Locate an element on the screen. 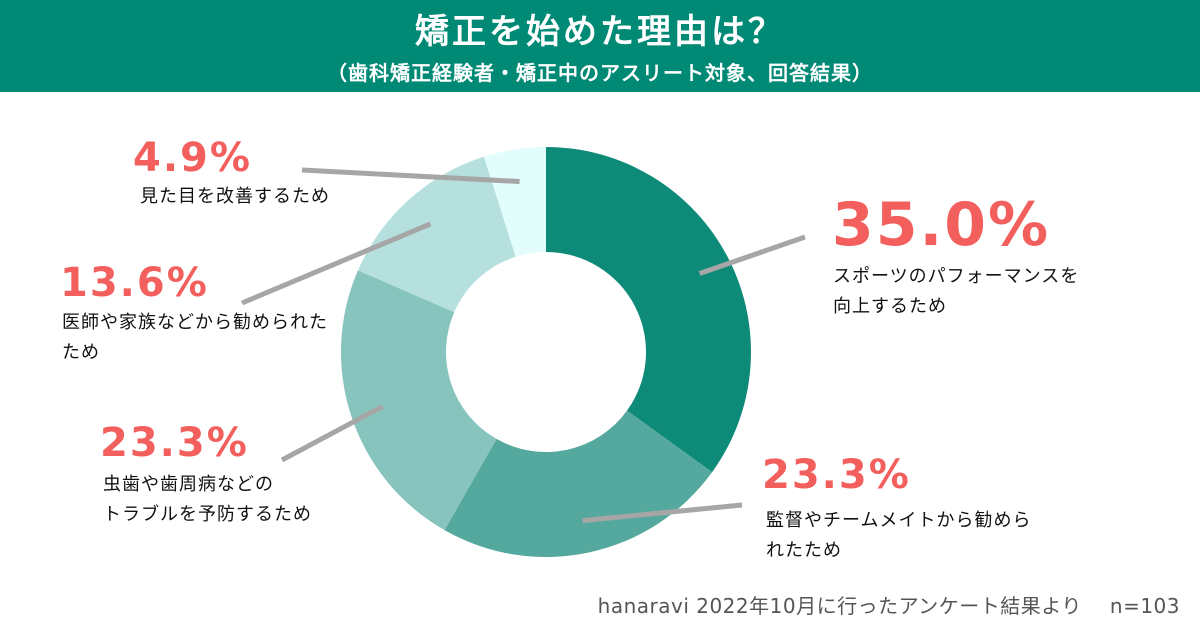 The image size is (1200, 630). slice-recommended is located at coordinates (436, 234).